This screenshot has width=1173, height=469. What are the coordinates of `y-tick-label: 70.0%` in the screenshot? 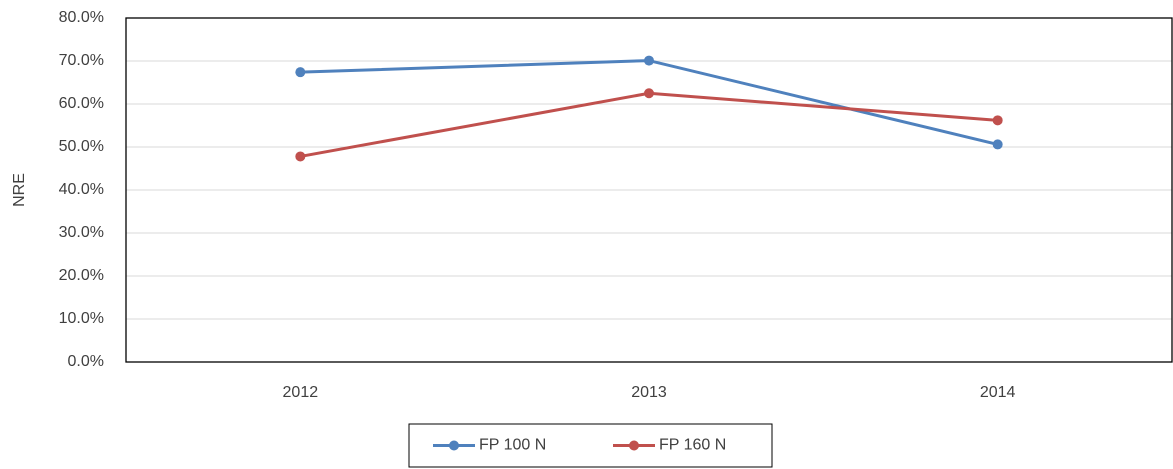 It's located at (81, 60).